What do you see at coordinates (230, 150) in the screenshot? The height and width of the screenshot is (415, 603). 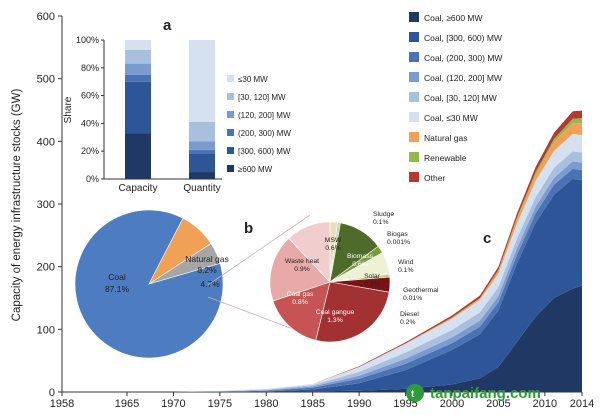 I see `bar-legend-swatch-300-600-mw` at bounding box center [230, 150].